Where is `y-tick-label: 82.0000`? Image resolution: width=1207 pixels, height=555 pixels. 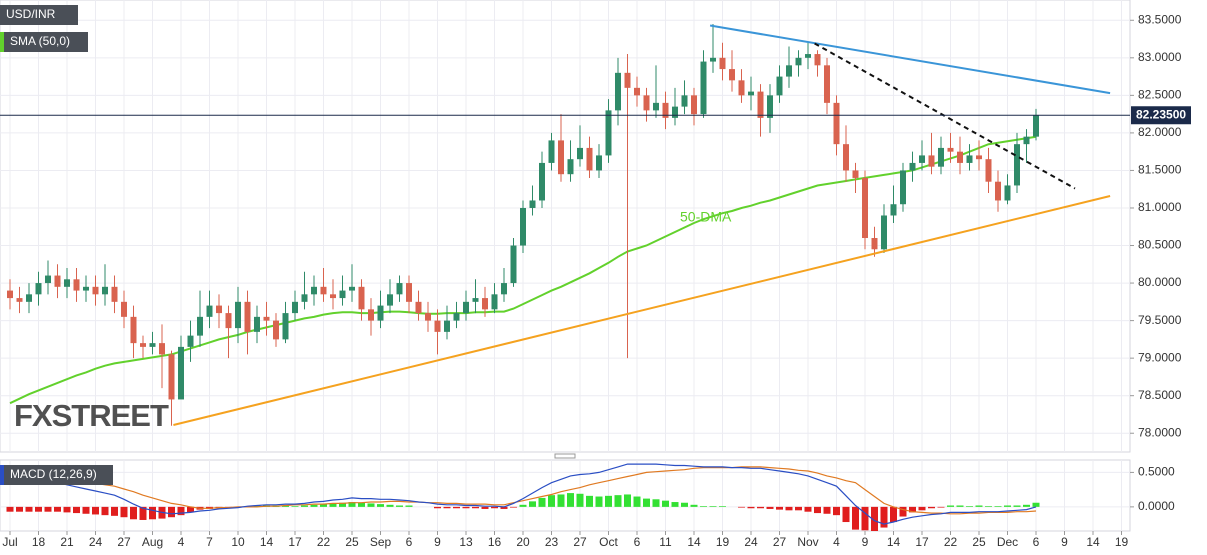 y-tick-label: 82.0000 is located at coordinates (1160, 132).